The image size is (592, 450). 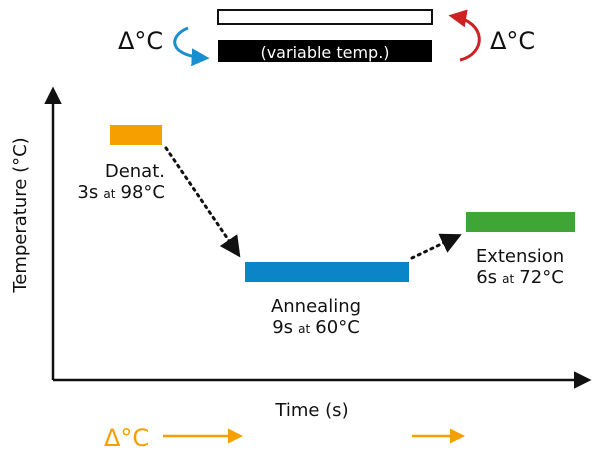 I want to click on extension-at: at, so click(x=508, y=279).